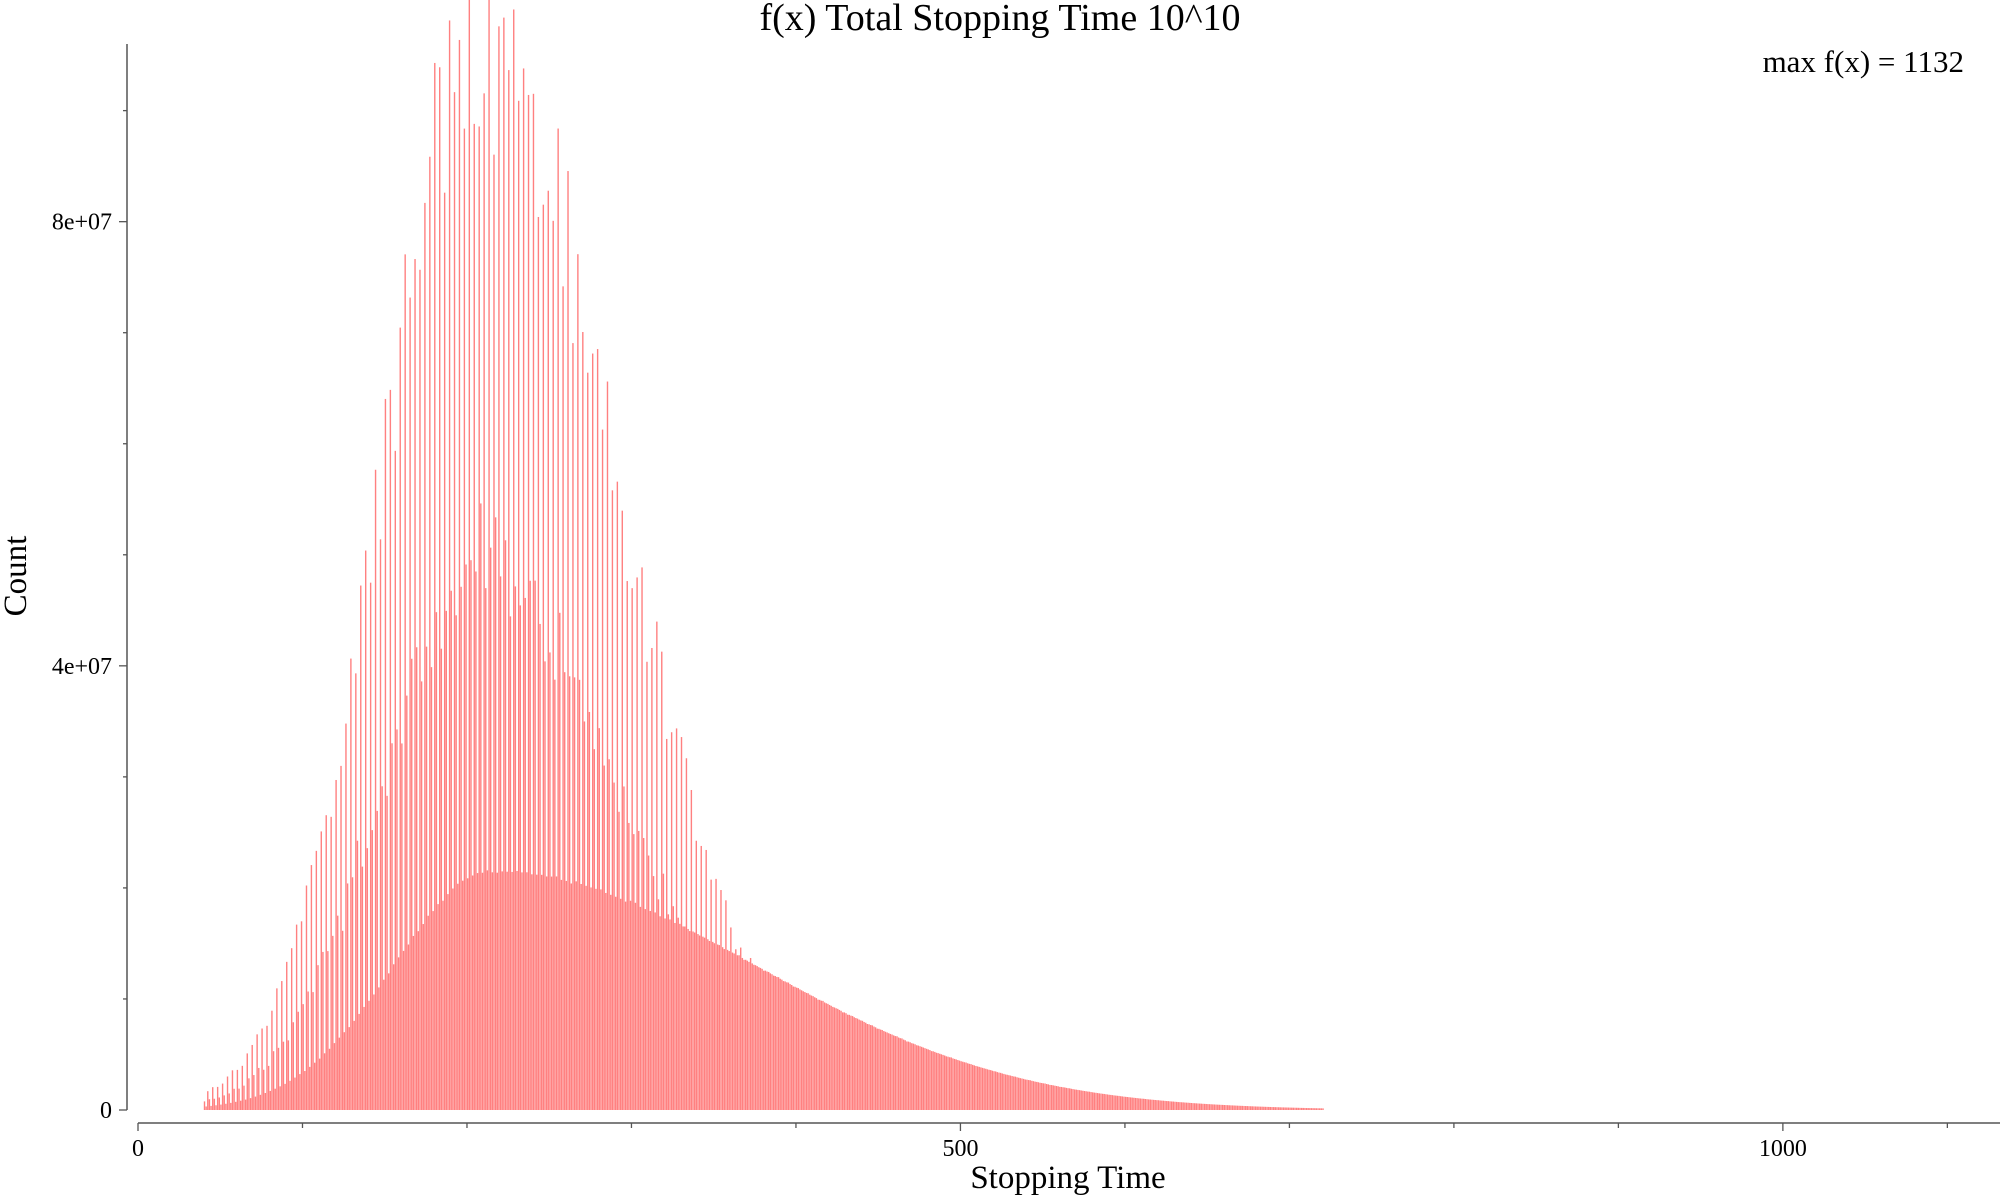  I want to click on y-tick-label: 0, so click(106, 1111).